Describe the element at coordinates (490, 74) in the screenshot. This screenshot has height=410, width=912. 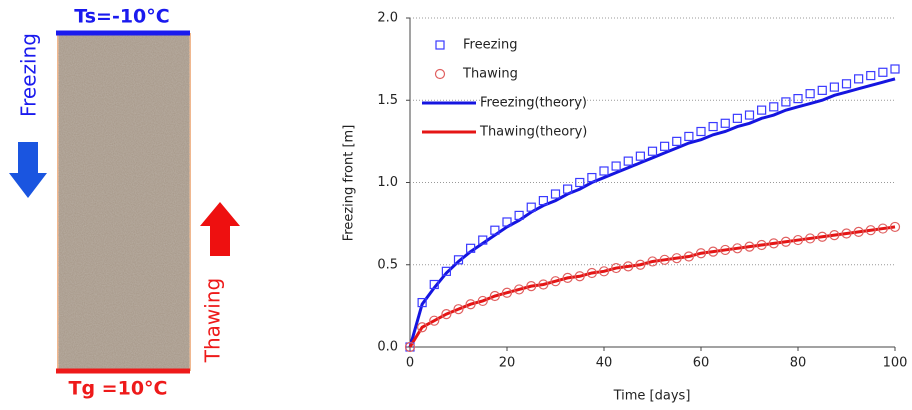
I see `legend-label: Thawing` at that location.